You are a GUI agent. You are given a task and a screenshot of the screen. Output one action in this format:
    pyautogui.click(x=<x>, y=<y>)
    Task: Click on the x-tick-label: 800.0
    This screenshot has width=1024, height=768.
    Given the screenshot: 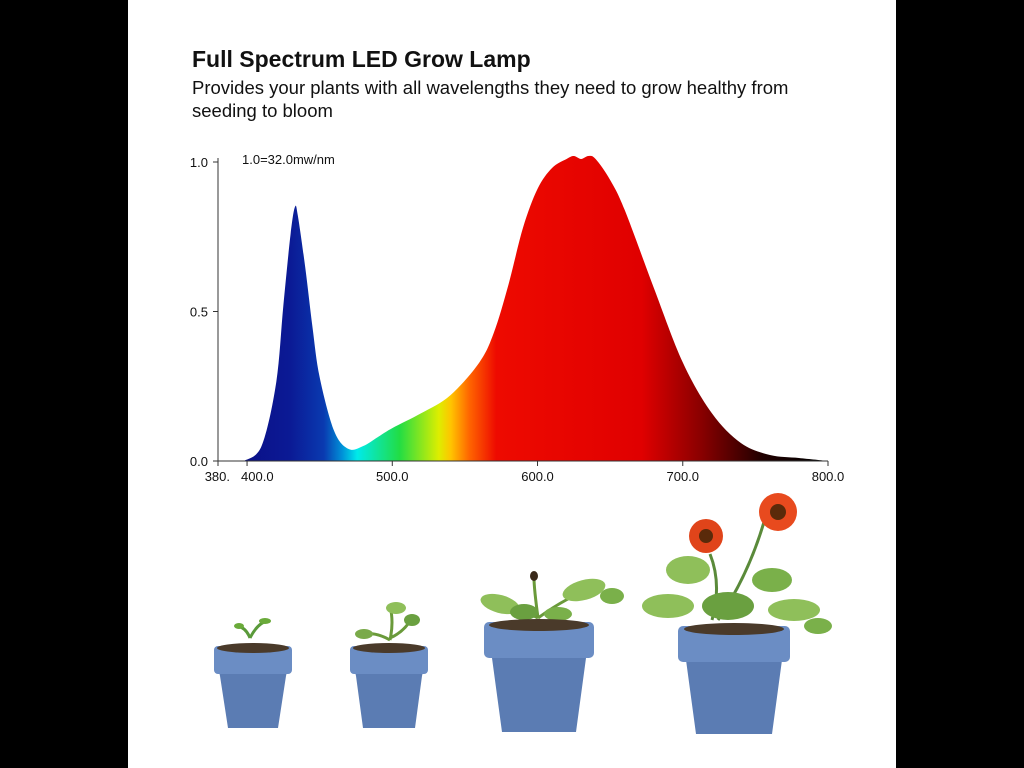 What is the action you would take?
    pyautogui.click(x=828, y=476)
    